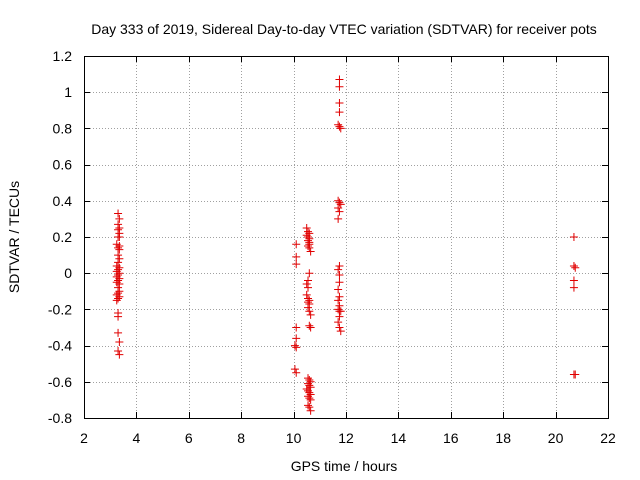  I want to click on y-tick-label: -0.8, so click(60, 418).